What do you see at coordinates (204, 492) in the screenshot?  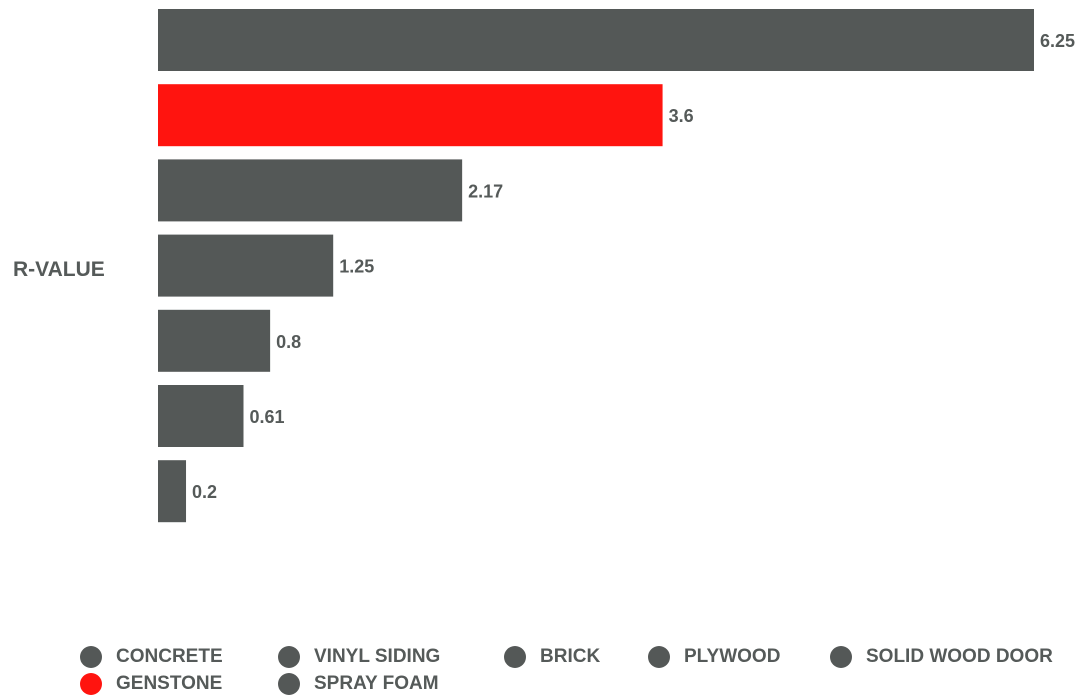 I see `value-label: 0.2` at bounding box center [204, 492].